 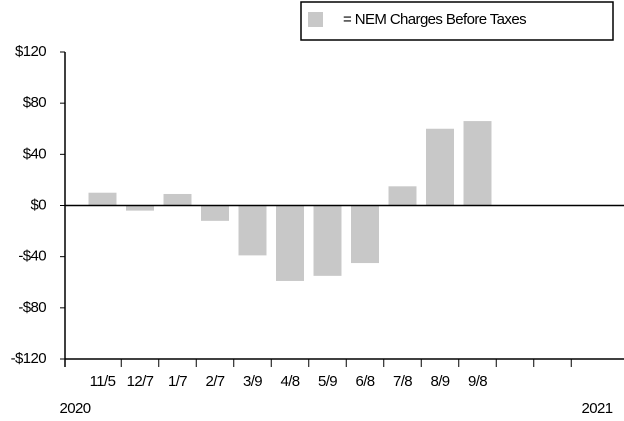 What do you see at coordinates (34, 102) in the screenshot?
I see `y-tick-label: $80` at bounding box center [34, 102].